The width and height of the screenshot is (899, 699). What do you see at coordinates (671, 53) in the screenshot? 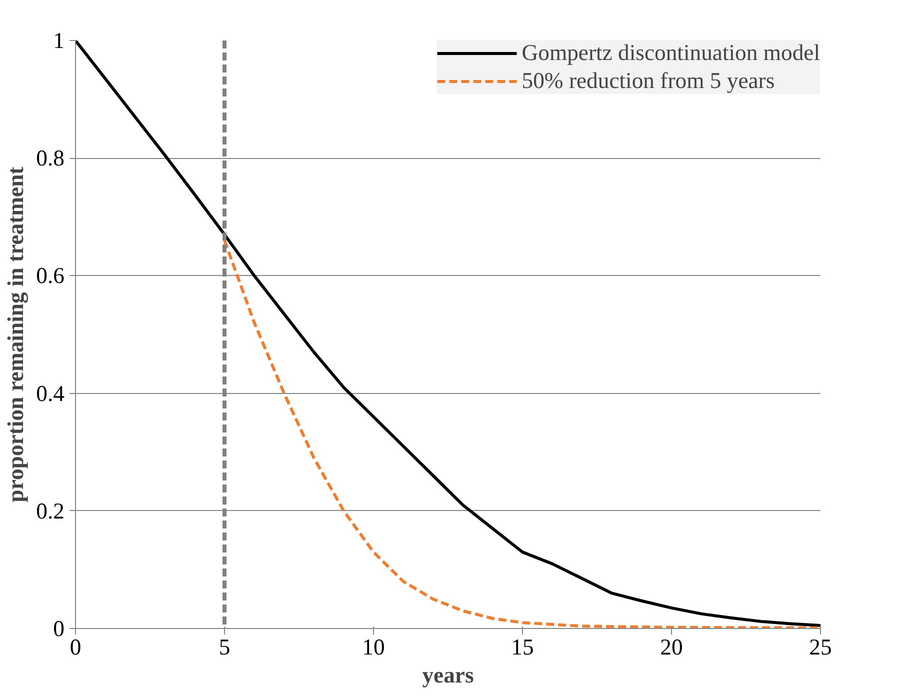
I see `legend-label: Gompertz discontinuation model` at bounding box center [671, 53].